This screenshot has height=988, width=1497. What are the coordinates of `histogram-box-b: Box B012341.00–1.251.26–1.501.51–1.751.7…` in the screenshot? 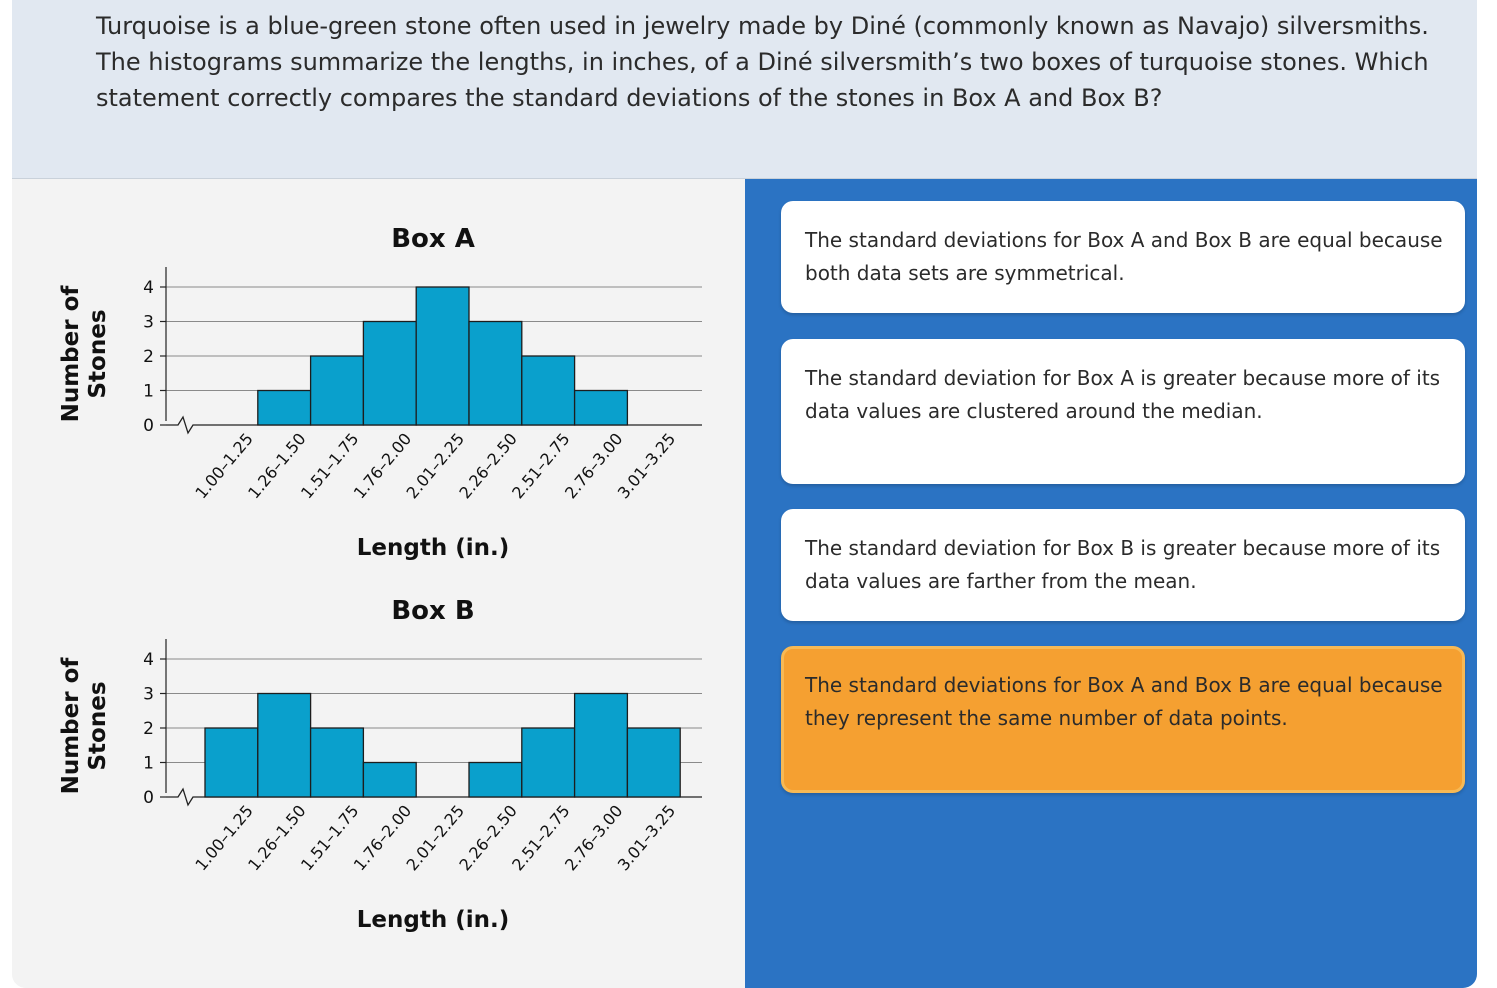 It's located at (380, 764).